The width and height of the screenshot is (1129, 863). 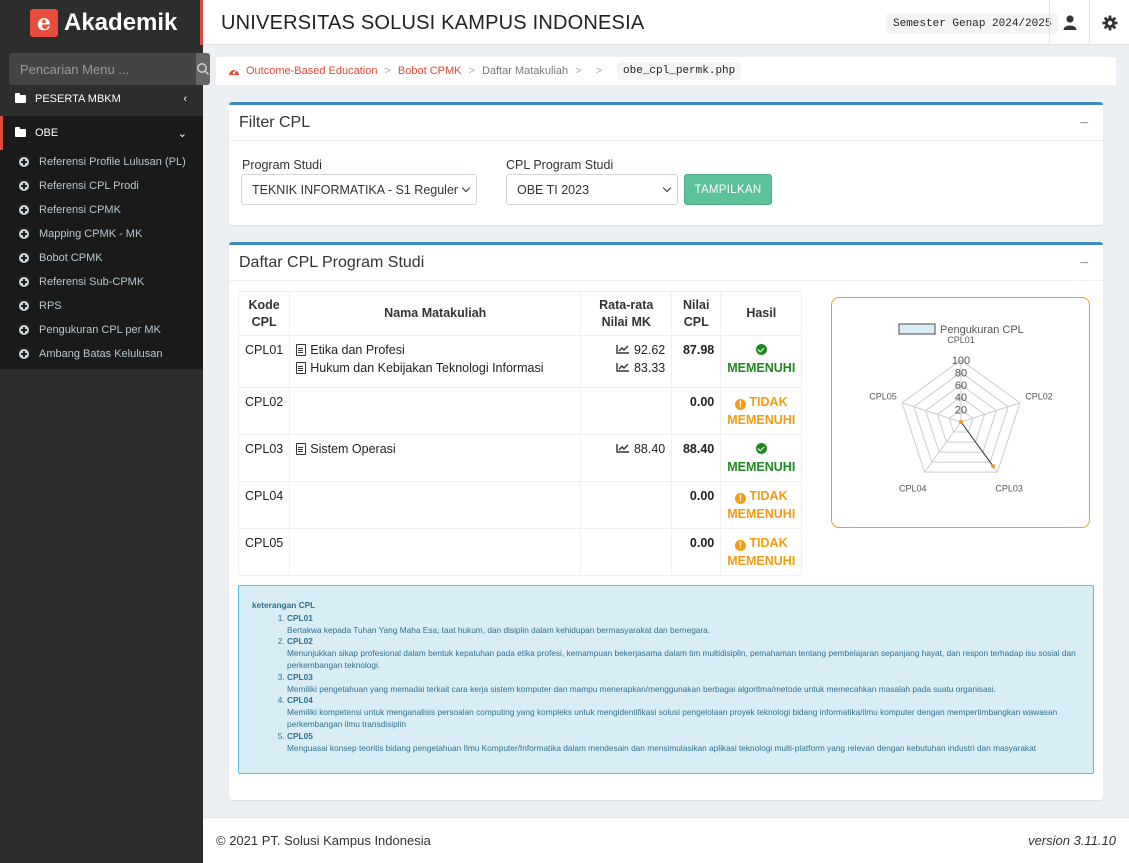 I want to click on sidebar-item-cpl-prodi: Referensi CPL Prodi, so click(x=101, y=186).